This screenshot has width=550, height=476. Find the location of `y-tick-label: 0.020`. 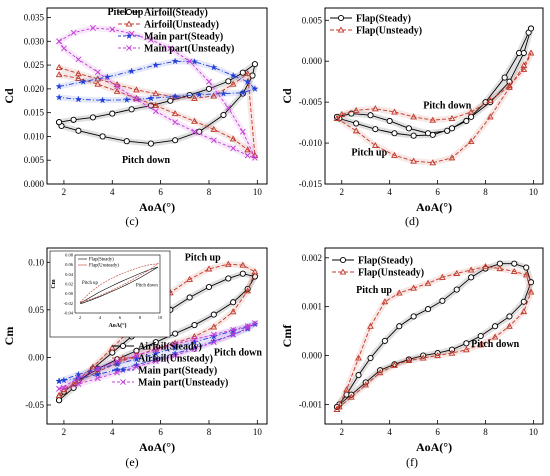

y-tick-label: 0.020 is located at coordinates (34, 89).